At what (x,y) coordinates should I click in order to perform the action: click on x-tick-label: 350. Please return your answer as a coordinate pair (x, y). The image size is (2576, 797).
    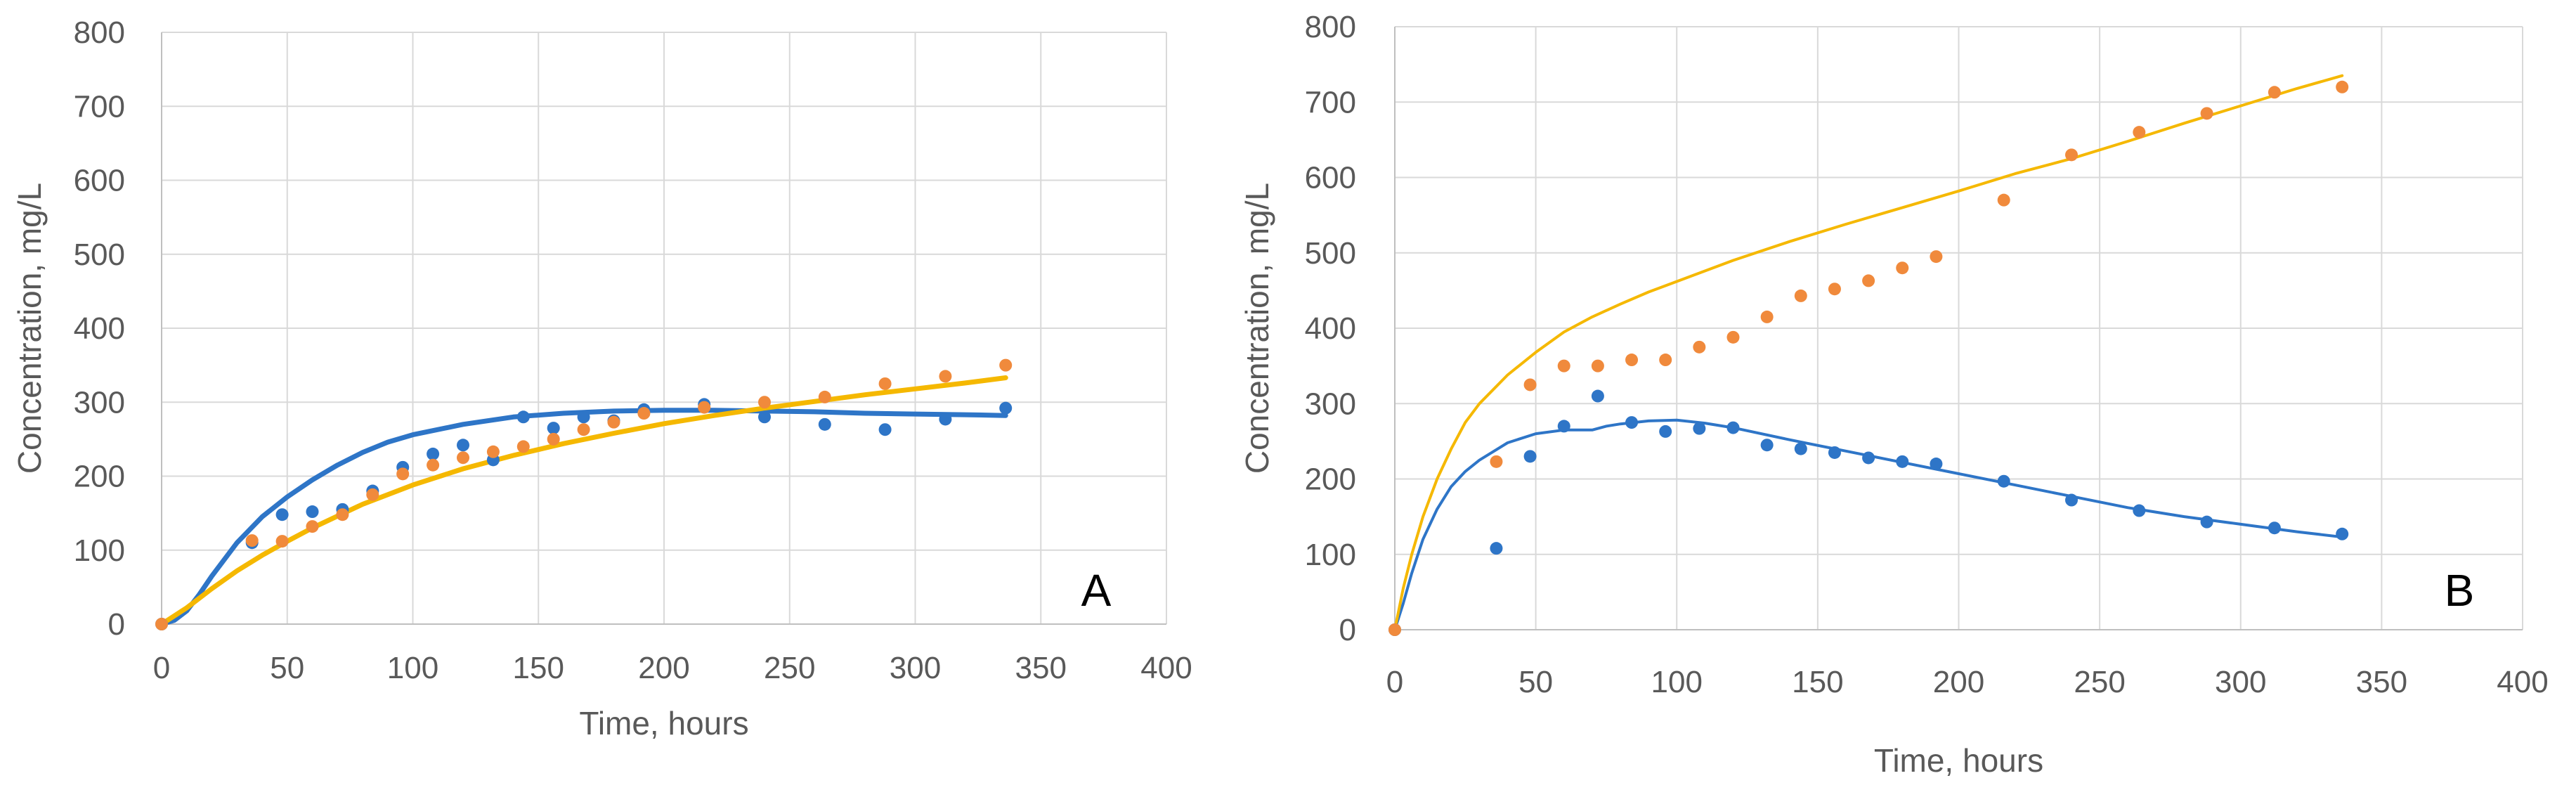
    Looking at the image, I should click on (1041, 668).